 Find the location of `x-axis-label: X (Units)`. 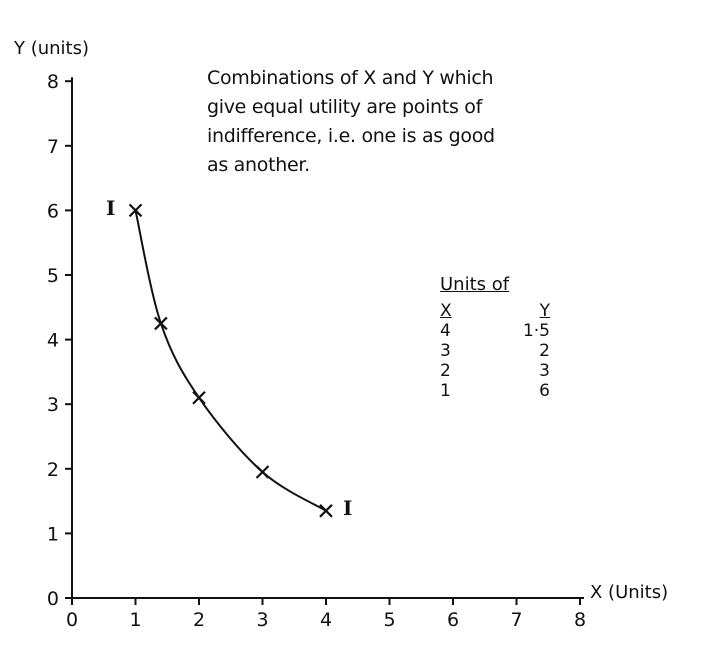

x-axis-label: X (Units) is located at coordinates (629, 592).